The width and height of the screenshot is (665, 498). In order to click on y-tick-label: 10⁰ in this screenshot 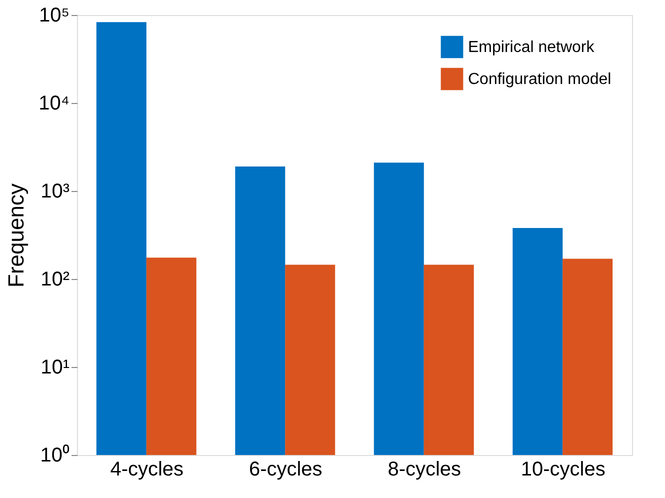, I will do `click(55, 455)`.